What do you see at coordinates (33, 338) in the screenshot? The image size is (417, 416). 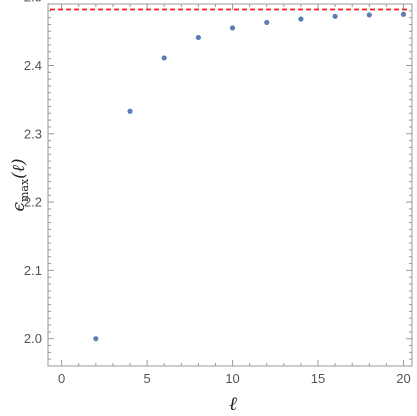 I see `y-tick-label: 2.0` at bounding box center [33, 338].